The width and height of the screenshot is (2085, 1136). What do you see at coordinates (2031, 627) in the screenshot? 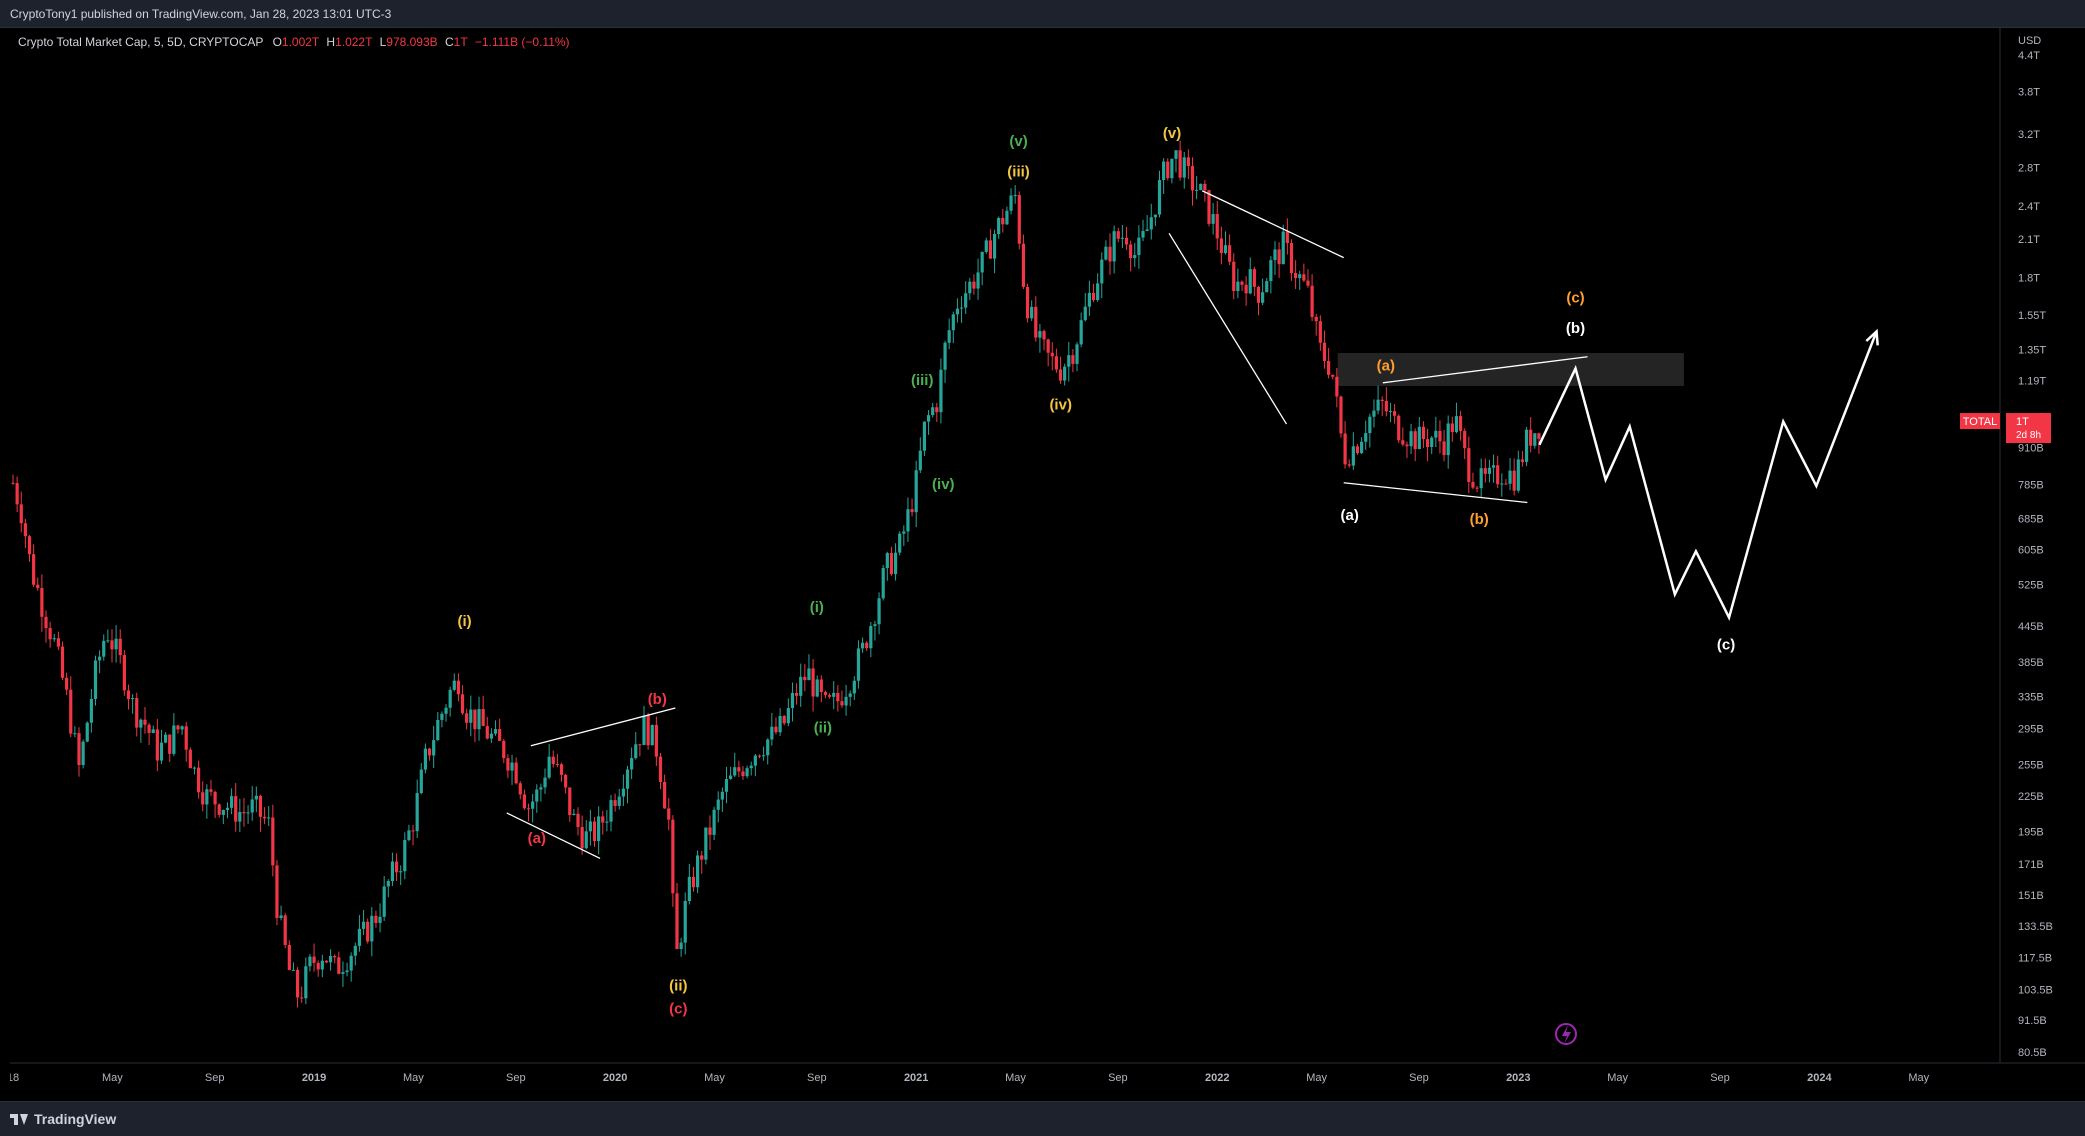
I see `price-tick-label: 445B` at bounding box center [2031, 627].